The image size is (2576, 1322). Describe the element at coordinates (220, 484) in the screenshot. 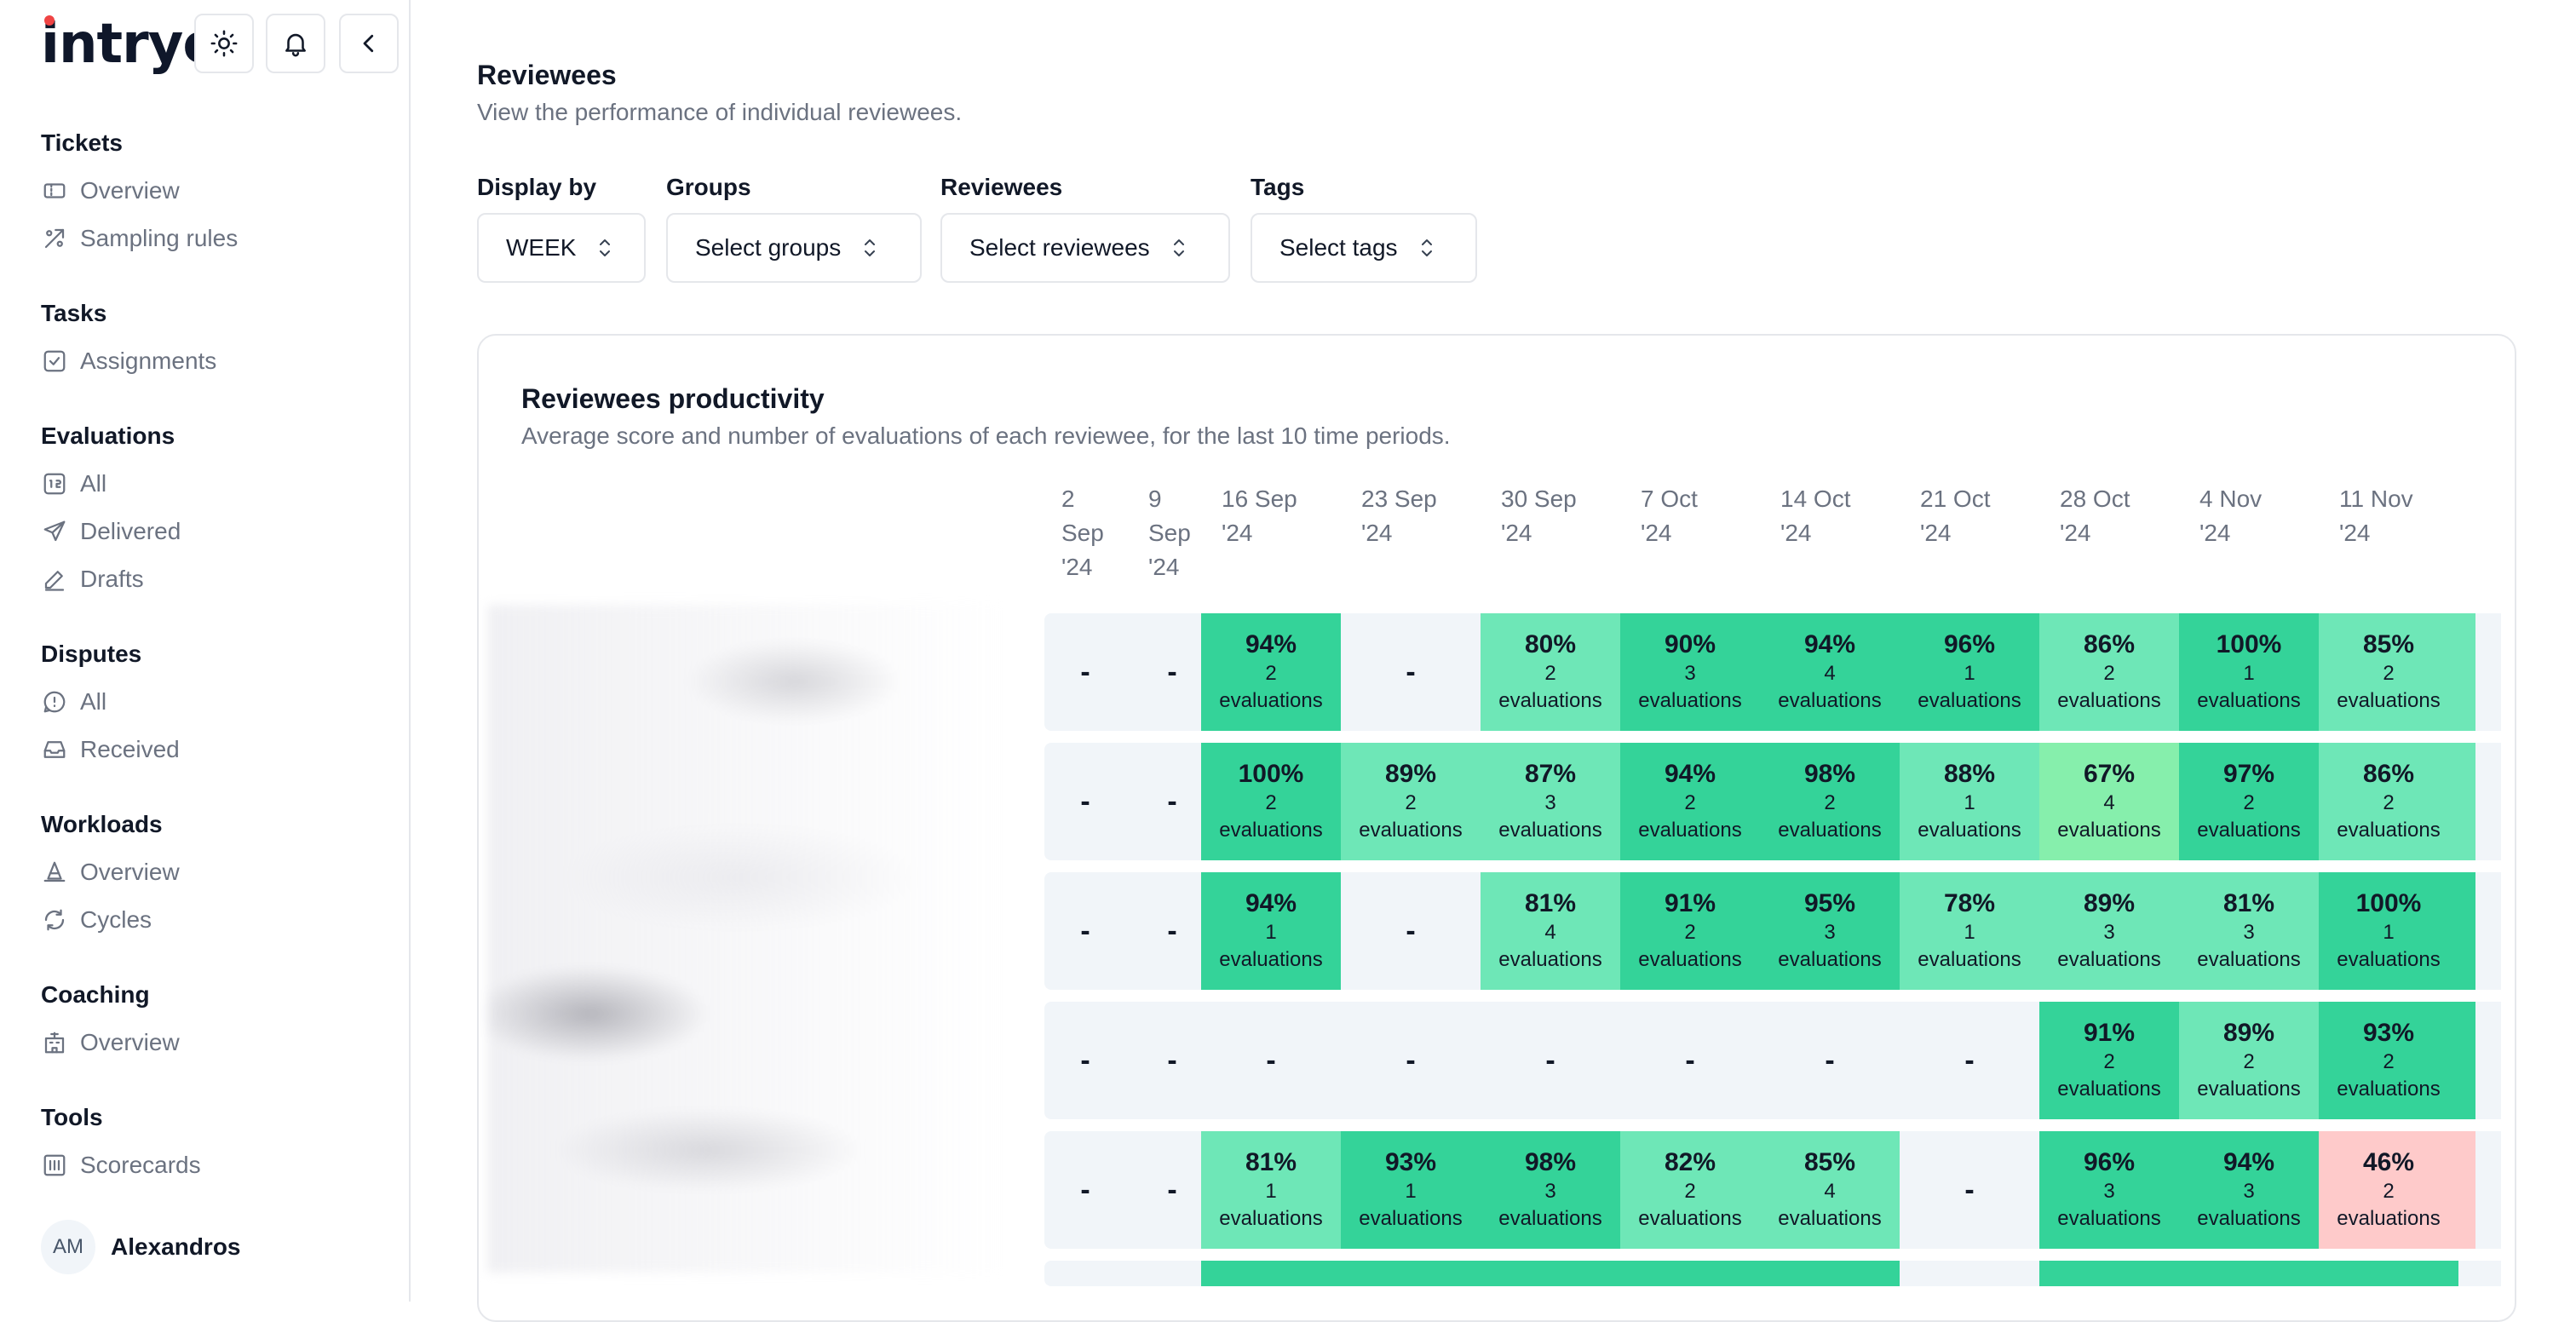

I see `sidebar-item-evaluations-all: All` at that location.